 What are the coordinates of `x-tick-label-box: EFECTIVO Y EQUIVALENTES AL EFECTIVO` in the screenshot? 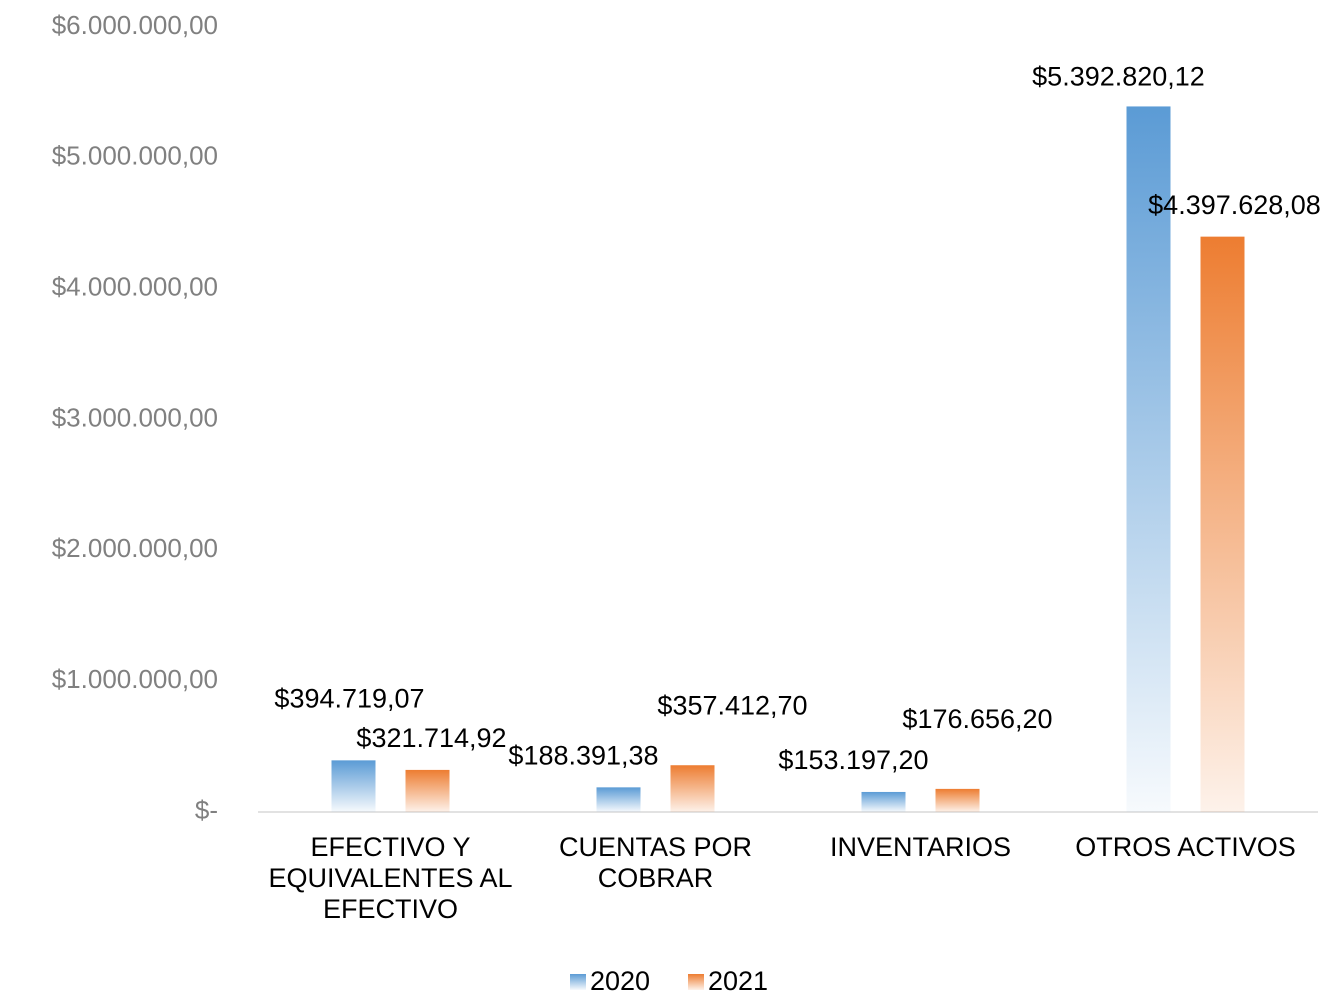 It's located at (390, 878).